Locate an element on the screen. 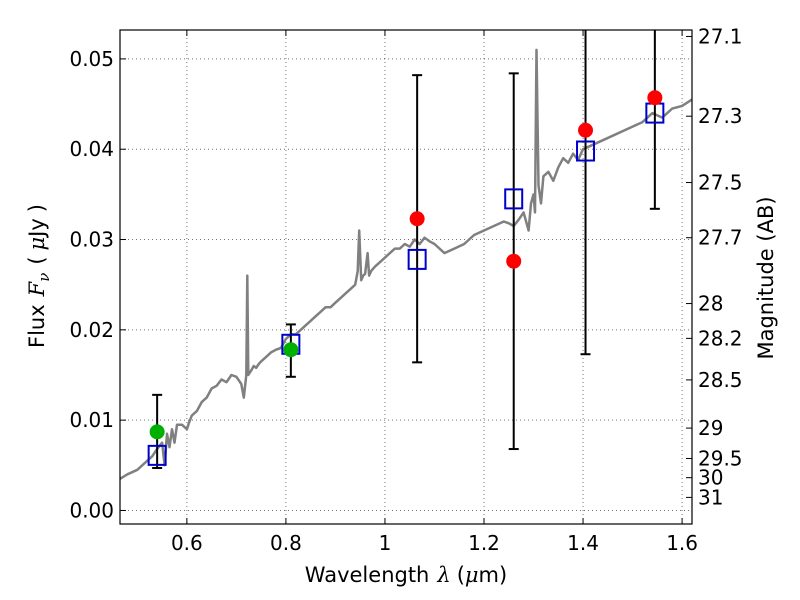  x-axis-label-unit-open: ( is located at coordinates (461, 575).